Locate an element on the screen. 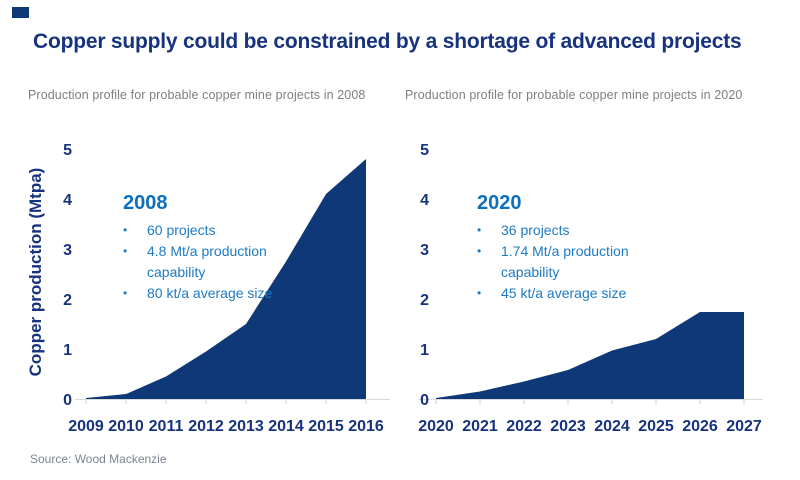 The image size is (800, 480). x-tick-label: 2009 is located at coordinates (86, 426).